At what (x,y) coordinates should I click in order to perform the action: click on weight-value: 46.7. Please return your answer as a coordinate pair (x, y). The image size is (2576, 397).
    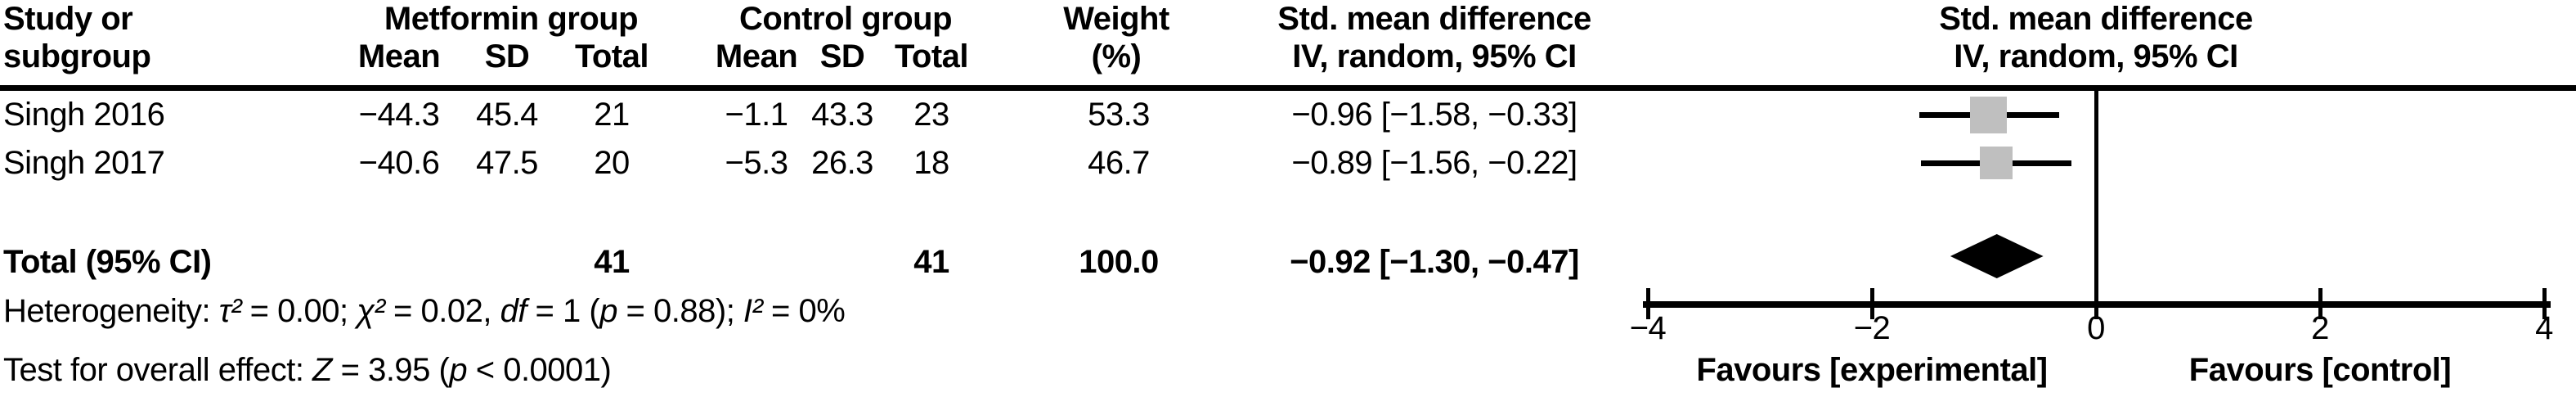
    Looking at the image, I should click on (1119, 163).